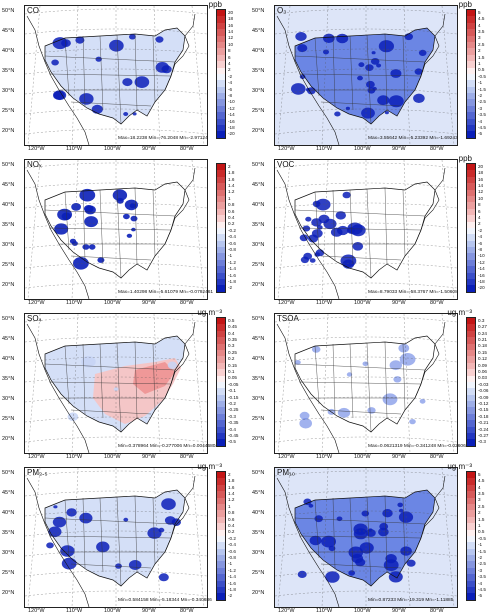 The image size is (500, 616). What do you see at coordinates (115, 384) in the screenshot?
I see `country-outline` at bounding box center [115, 384].